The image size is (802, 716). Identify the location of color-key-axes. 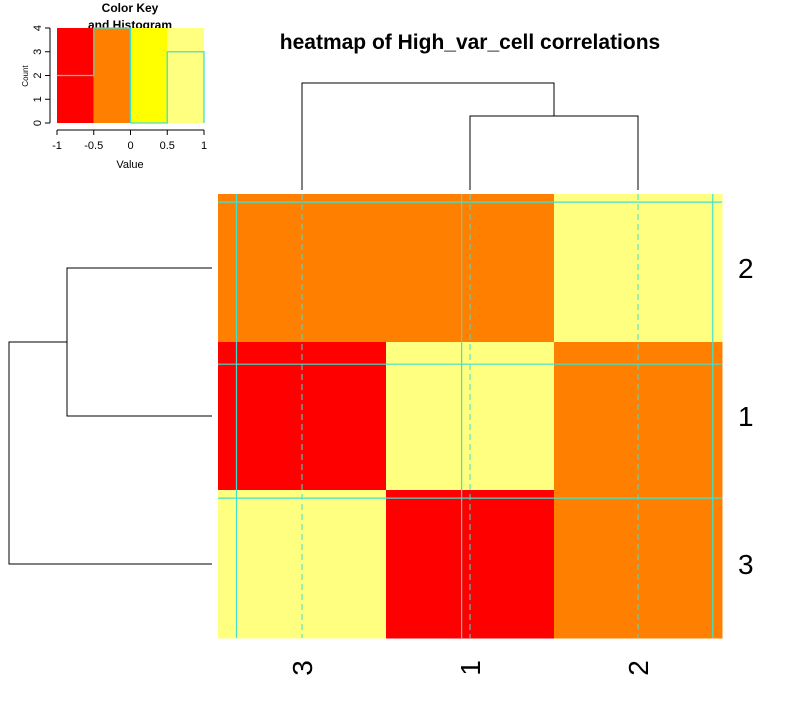
(125, 81).